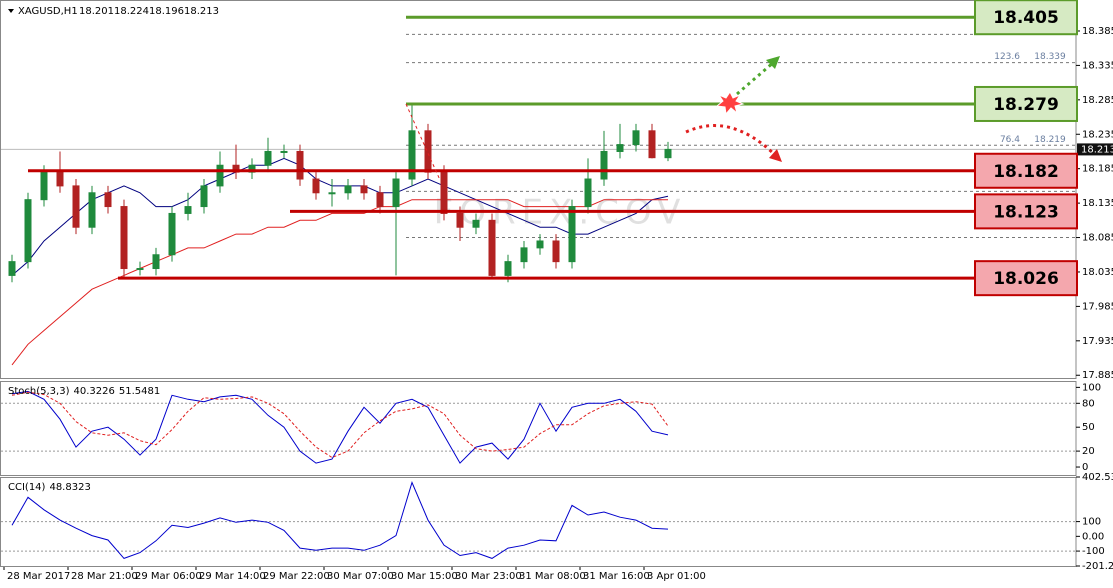  I want to click on y-tick-label: 50, so click(1088, 427).